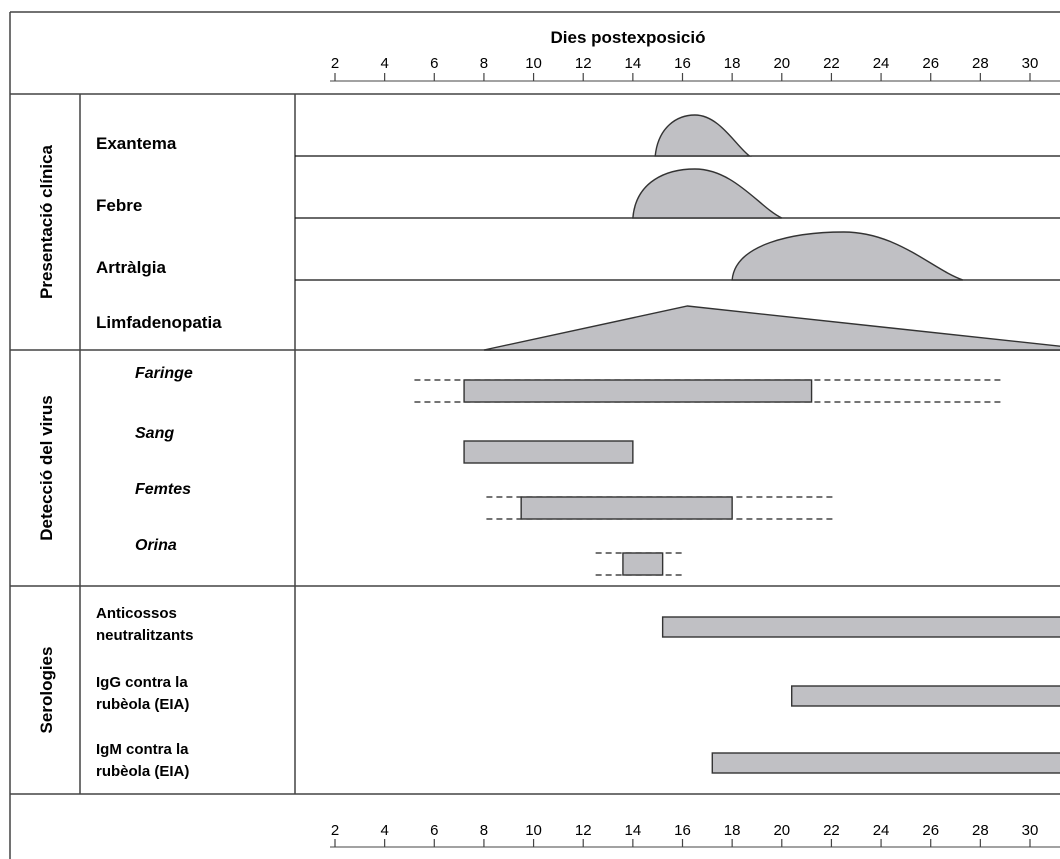  Describe the element at coordinates (771, 328) in the screenshot. I see `curve-limfadenopatia` at that location.